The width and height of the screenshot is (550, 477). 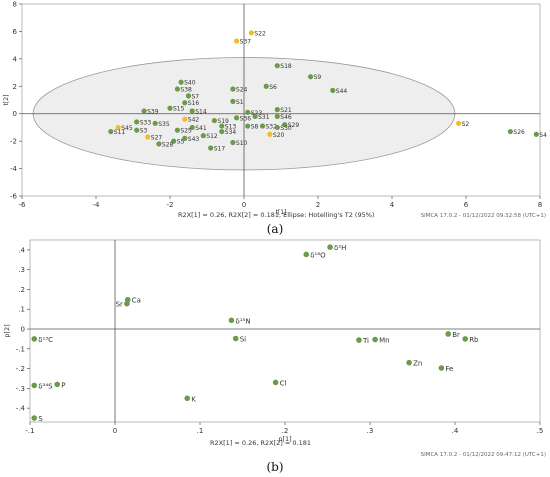 What do you see at coordinates (466, 124) in the screenshot?
I see `score-point-label: S2` at bounding box center [466, 124].